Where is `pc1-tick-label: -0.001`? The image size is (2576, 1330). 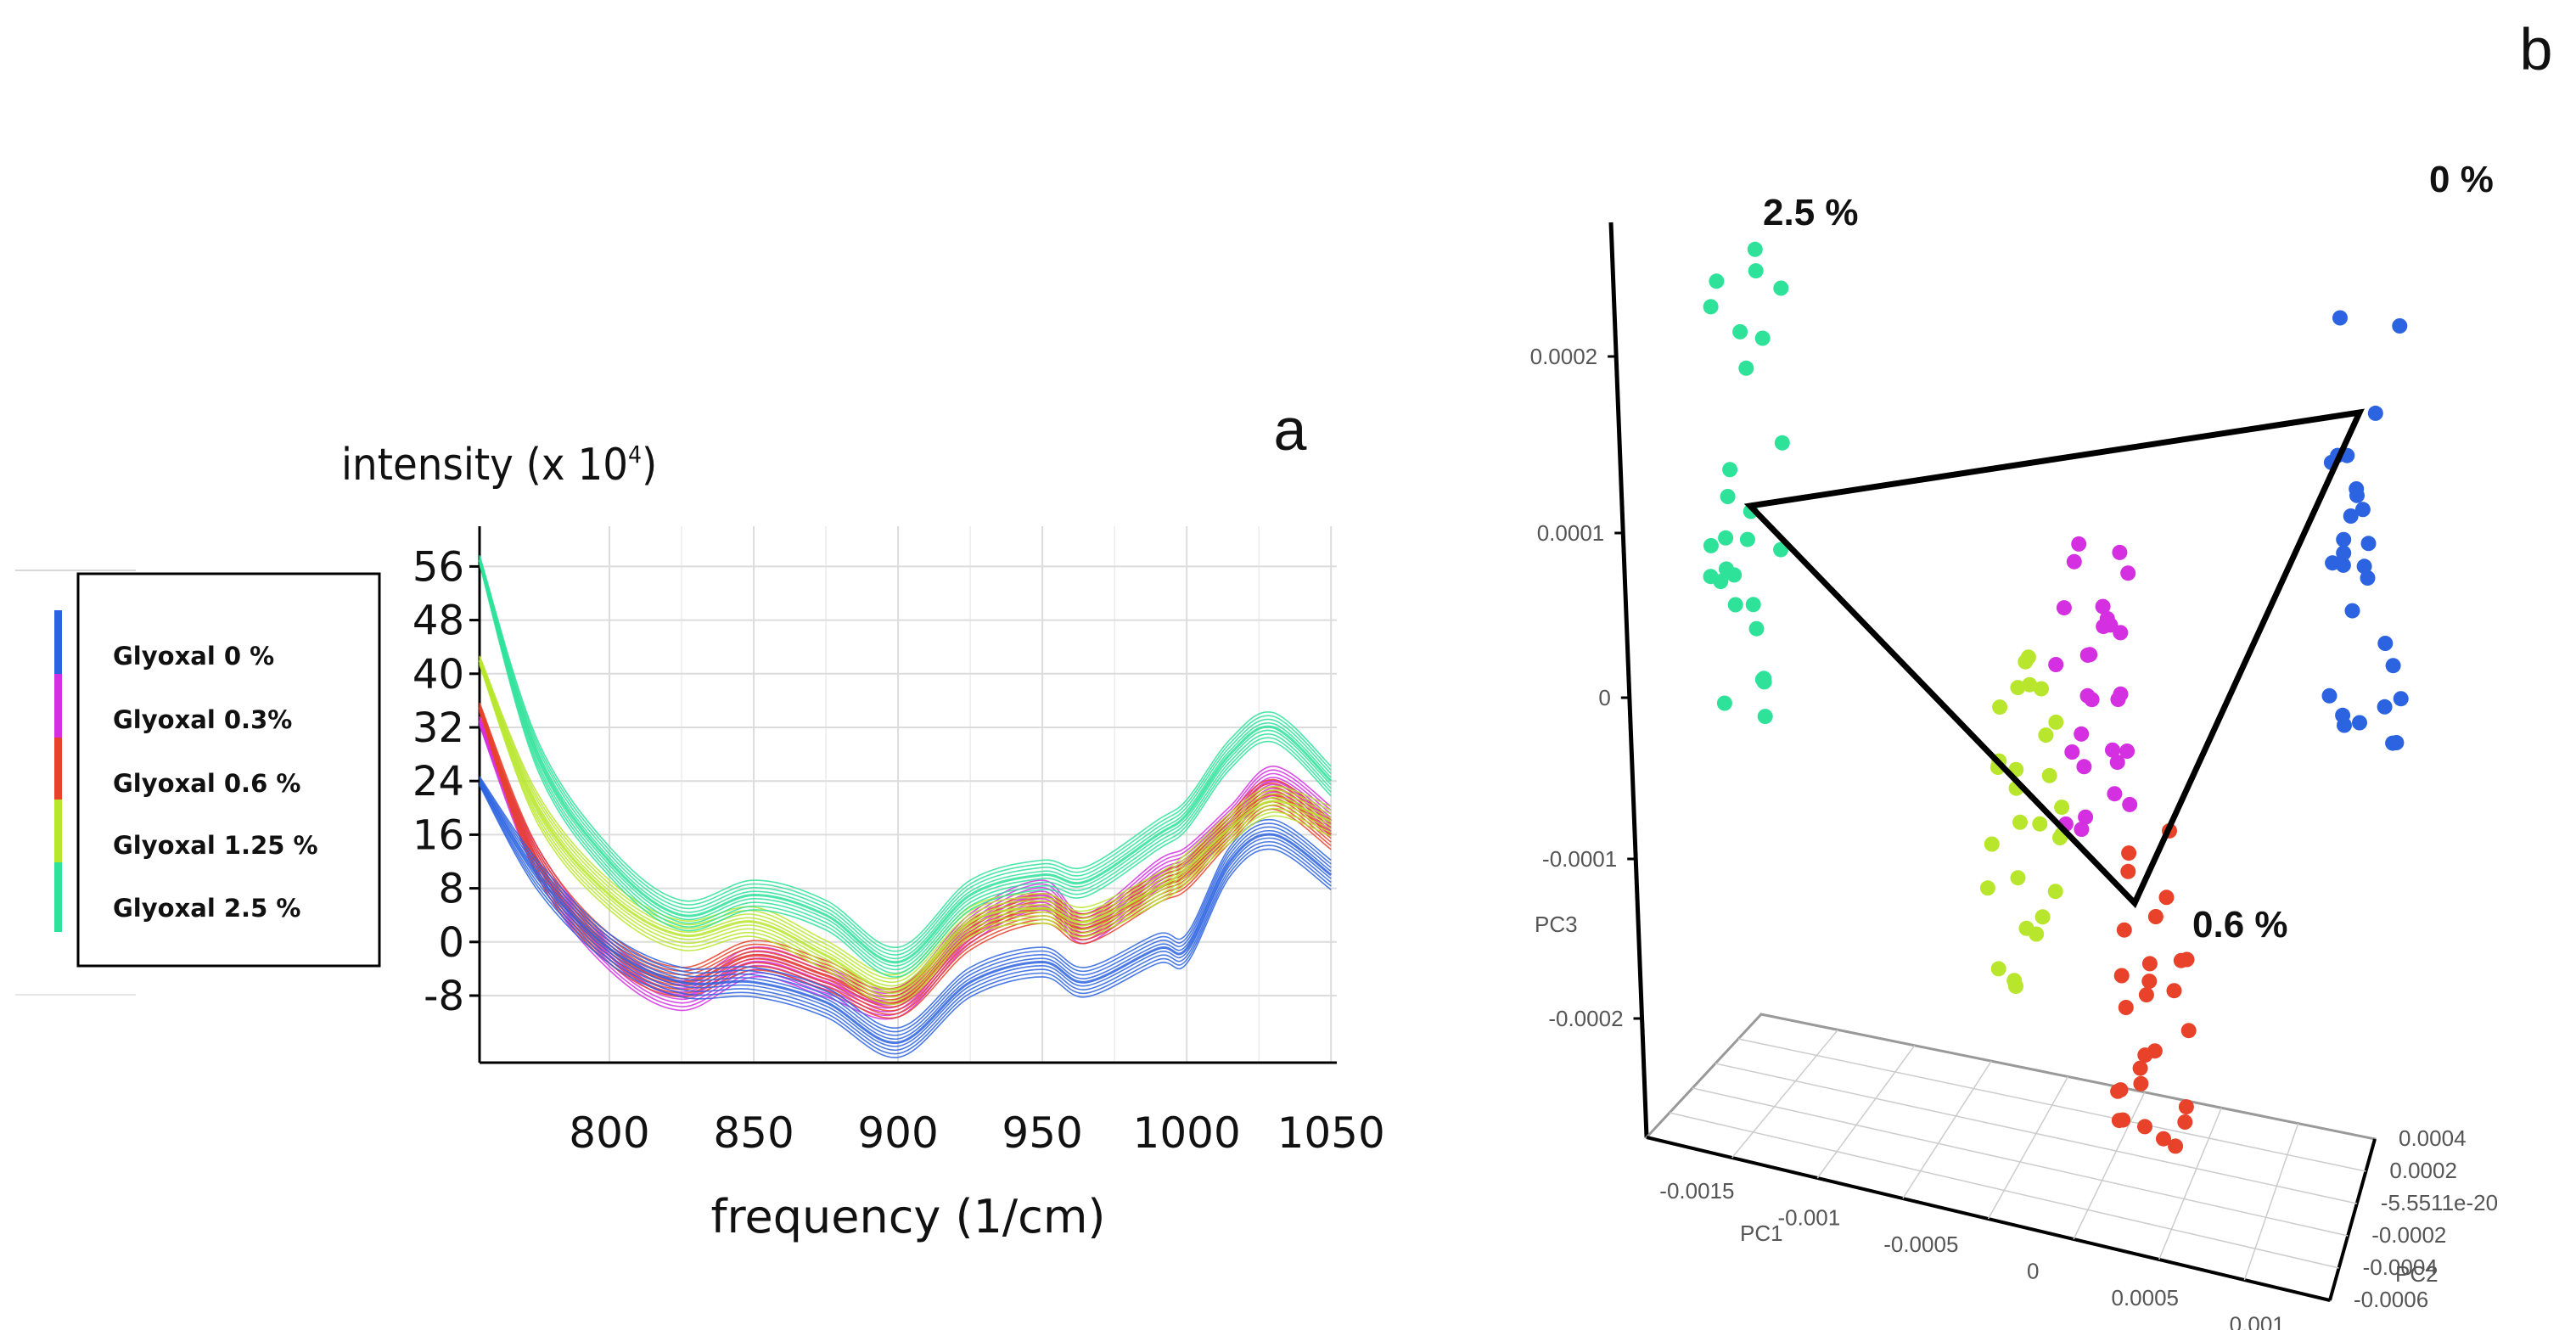 pc1-tick-label: -0.001 is located at coordinates (1808, 1218).